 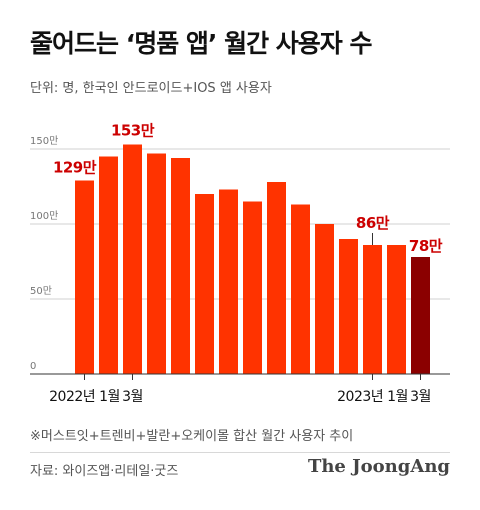 I want to click on unit-note: 단위: 명, 한국인 안드로이드+IOS 앱 사용자, so click(x=151, y=88).